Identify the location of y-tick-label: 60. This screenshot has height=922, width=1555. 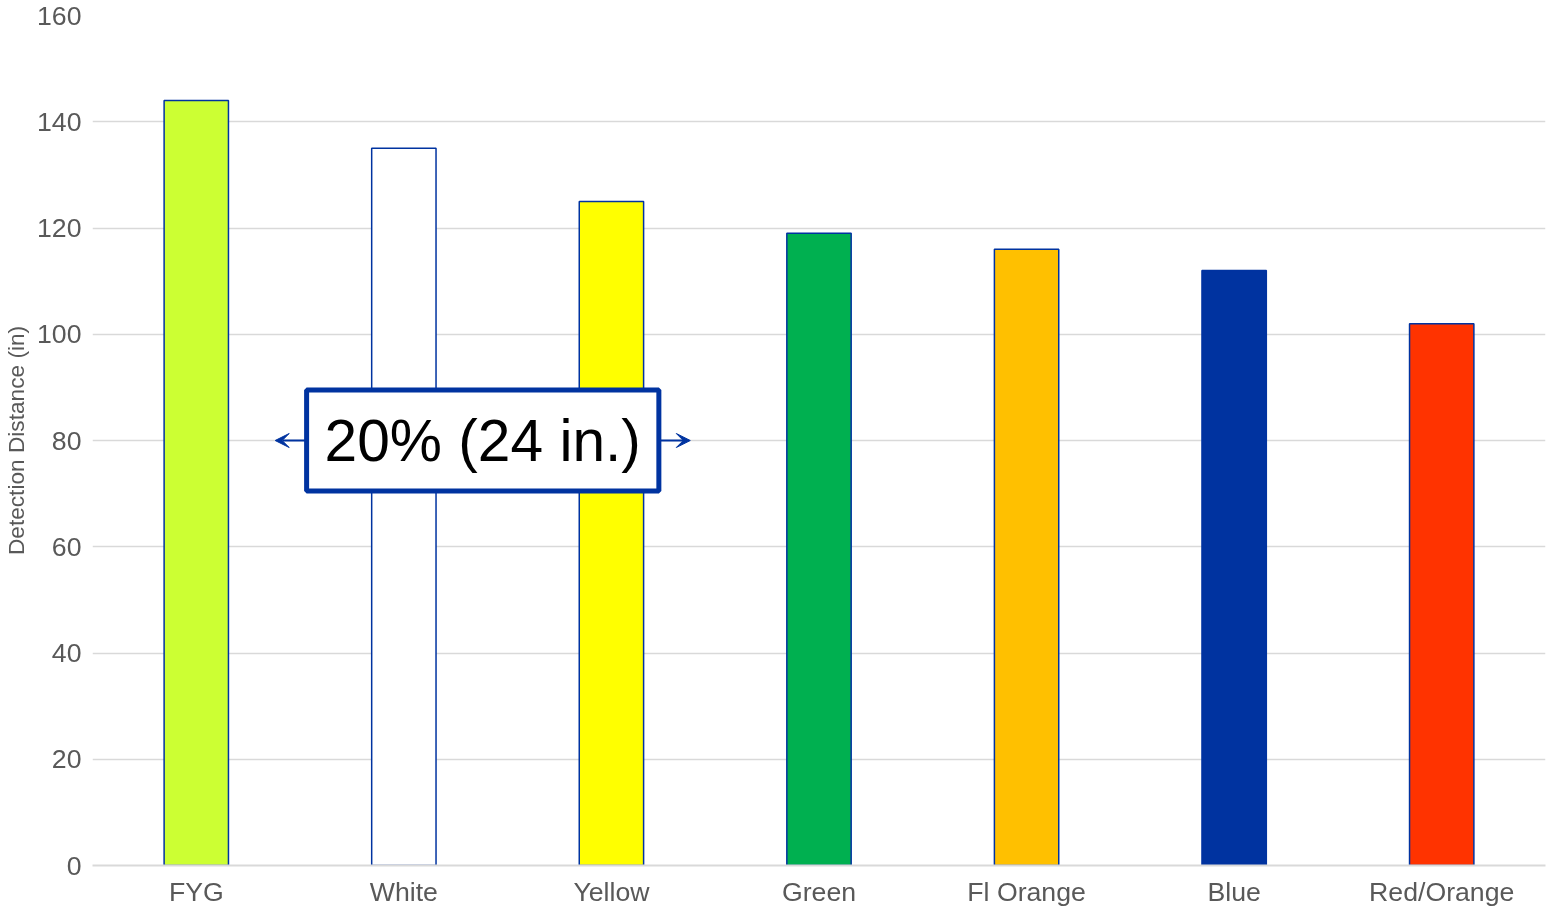
(66, 546).